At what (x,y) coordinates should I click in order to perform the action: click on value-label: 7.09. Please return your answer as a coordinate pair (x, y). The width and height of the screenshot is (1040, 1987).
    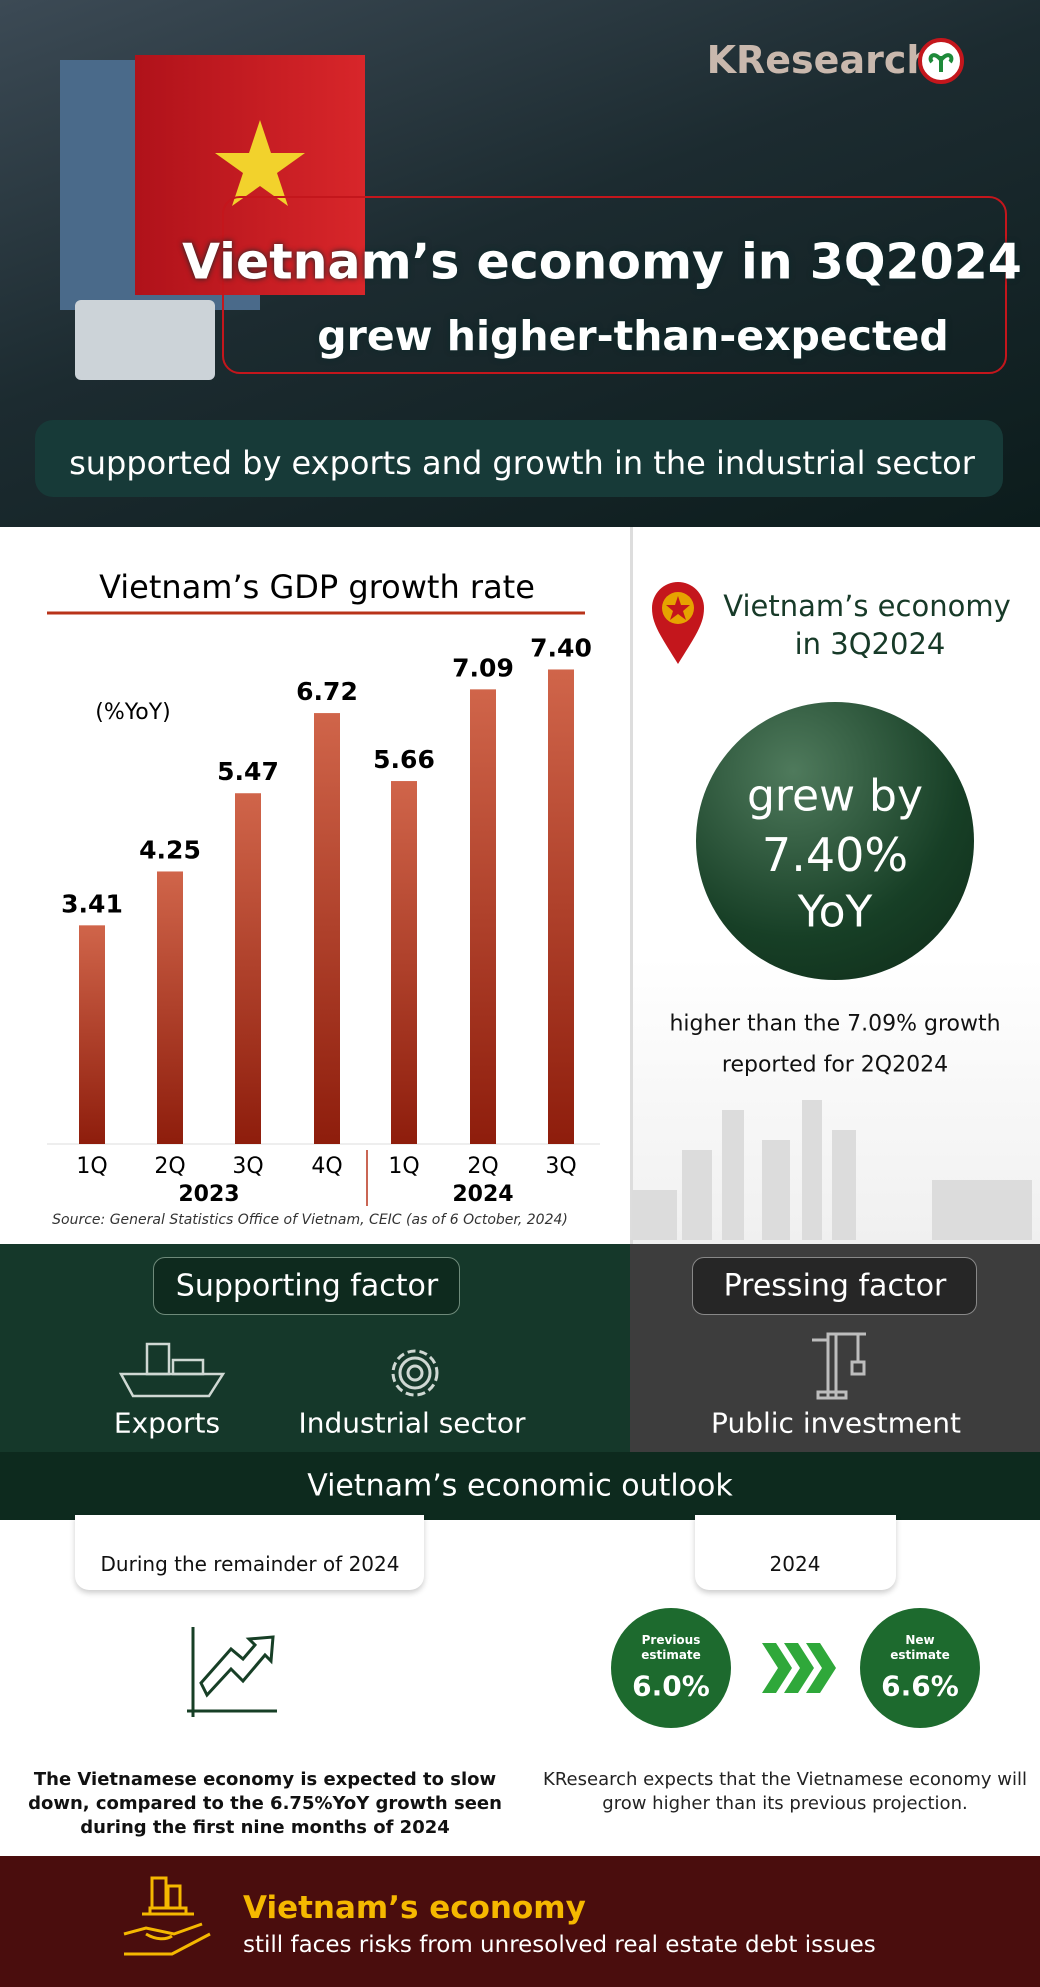
    Looking at the image, I should click on (483, 667).